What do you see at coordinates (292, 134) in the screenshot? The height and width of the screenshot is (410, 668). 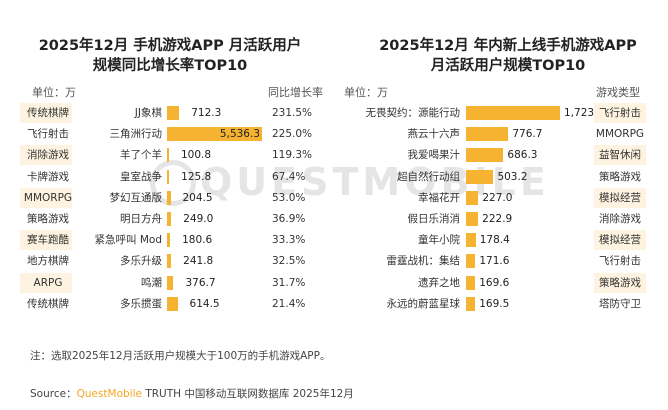 I see `left-growth-value: 225.0%` at bounding box center [292, 134].